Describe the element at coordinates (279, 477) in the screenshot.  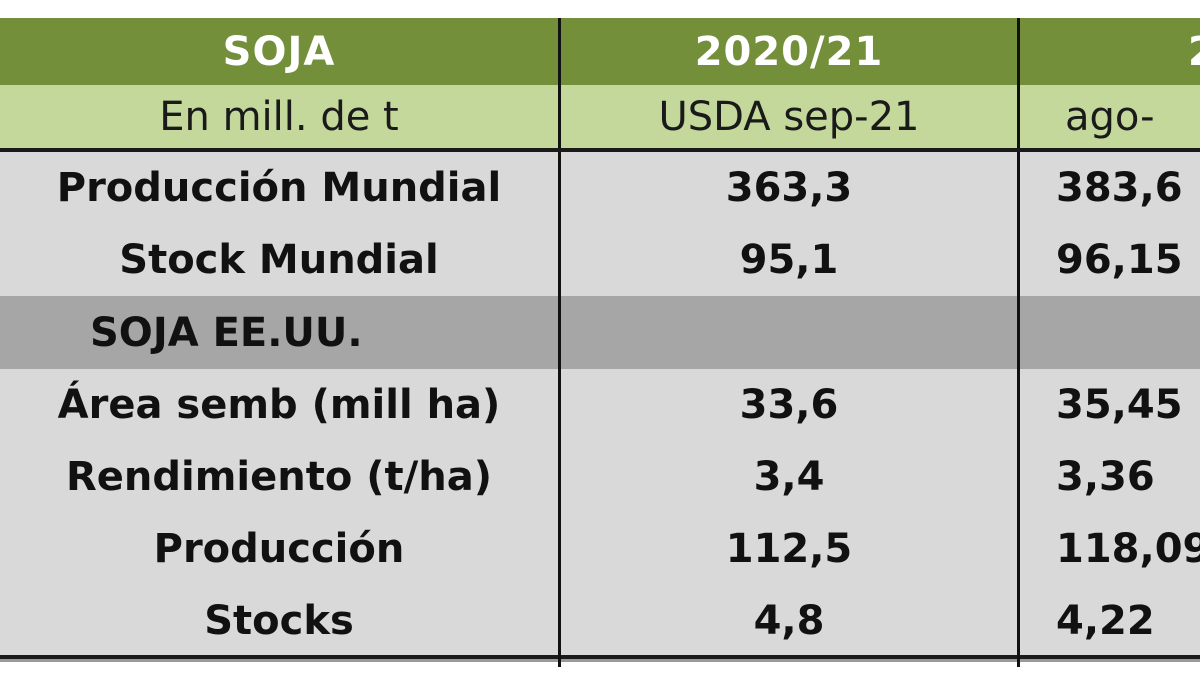
I see `row-label: Rendimiento (t/ha)` at that location.